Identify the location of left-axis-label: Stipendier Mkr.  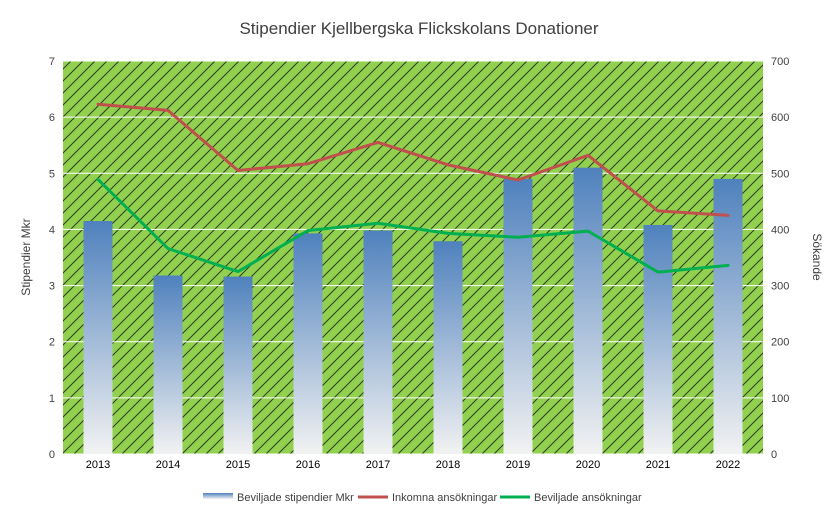
(26, 256).